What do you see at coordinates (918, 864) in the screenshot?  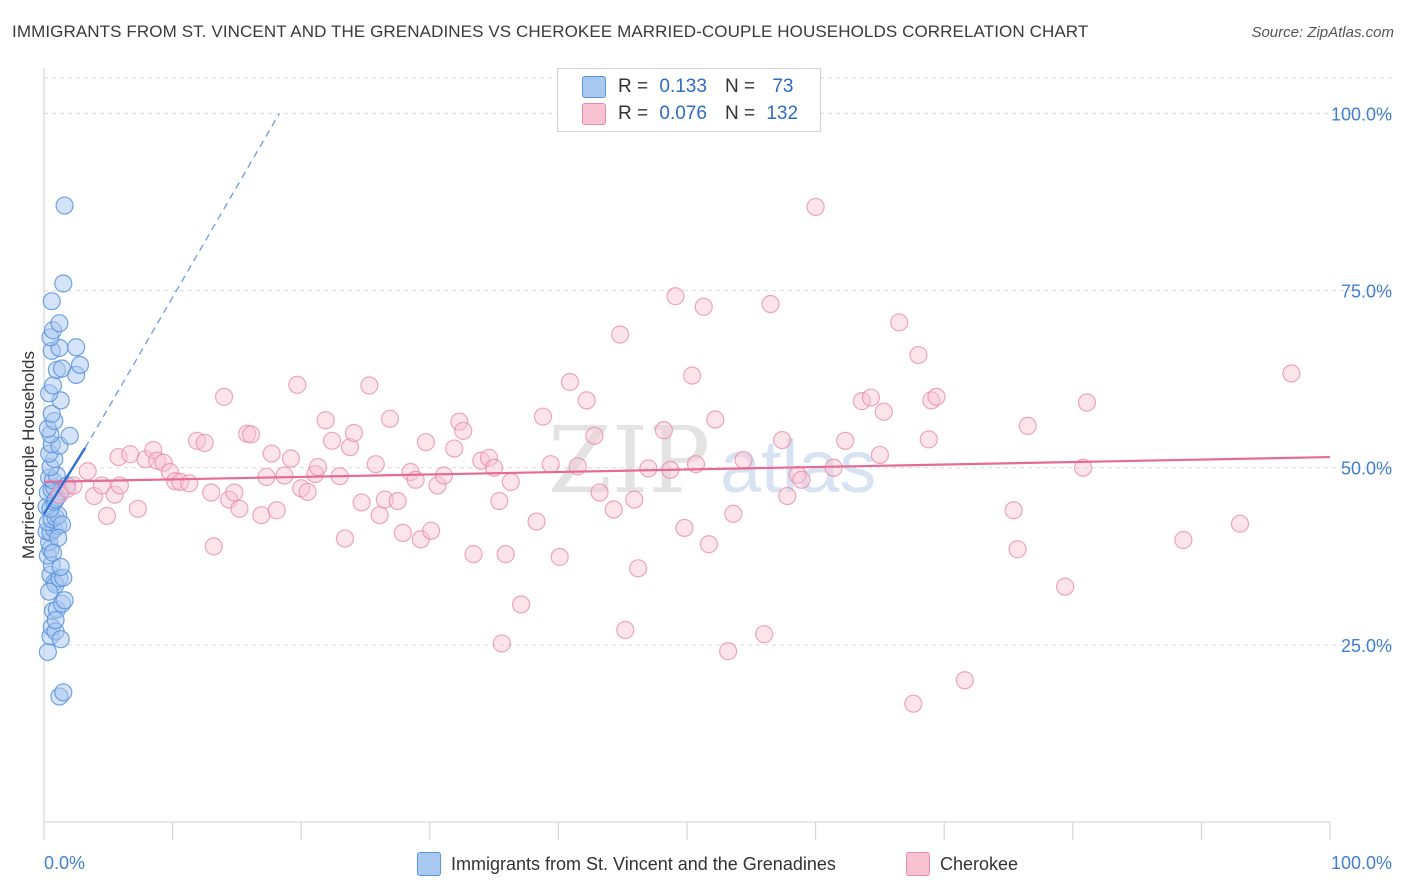 I see `bottom-legend-swatch-pink` at bounding box center [918, 864].